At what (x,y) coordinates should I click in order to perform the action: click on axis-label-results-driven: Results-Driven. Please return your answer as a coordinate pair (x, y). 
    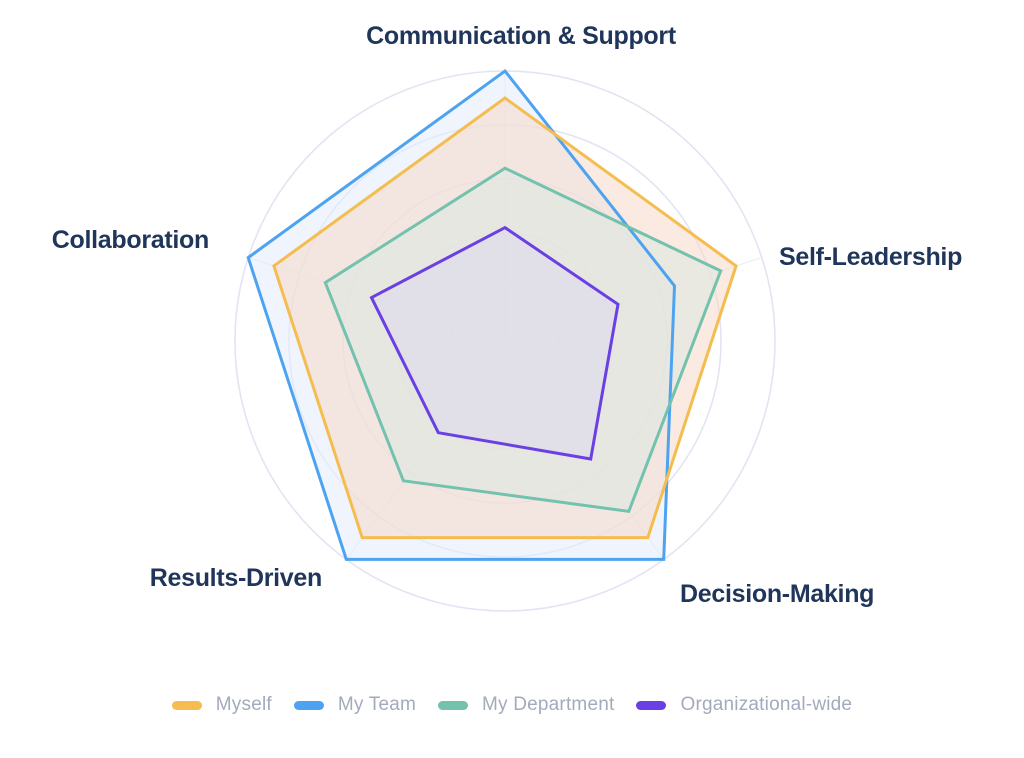
    Looking at the image, I should click on (236, 578).